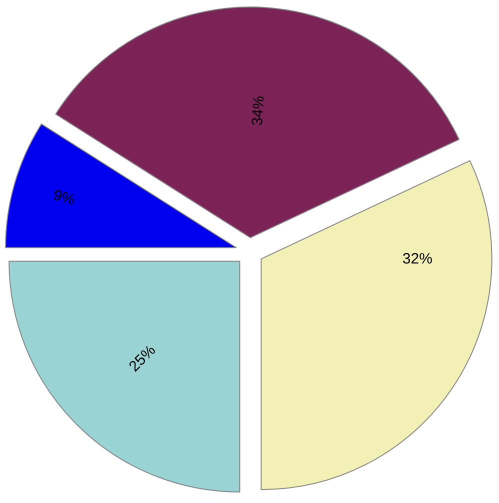 The width and height of the screenshot is (499, 503). What do you see at coordinates (258, 110) in the screenshot?
I see `data-label: 34%` at bounding box center [258, 110].